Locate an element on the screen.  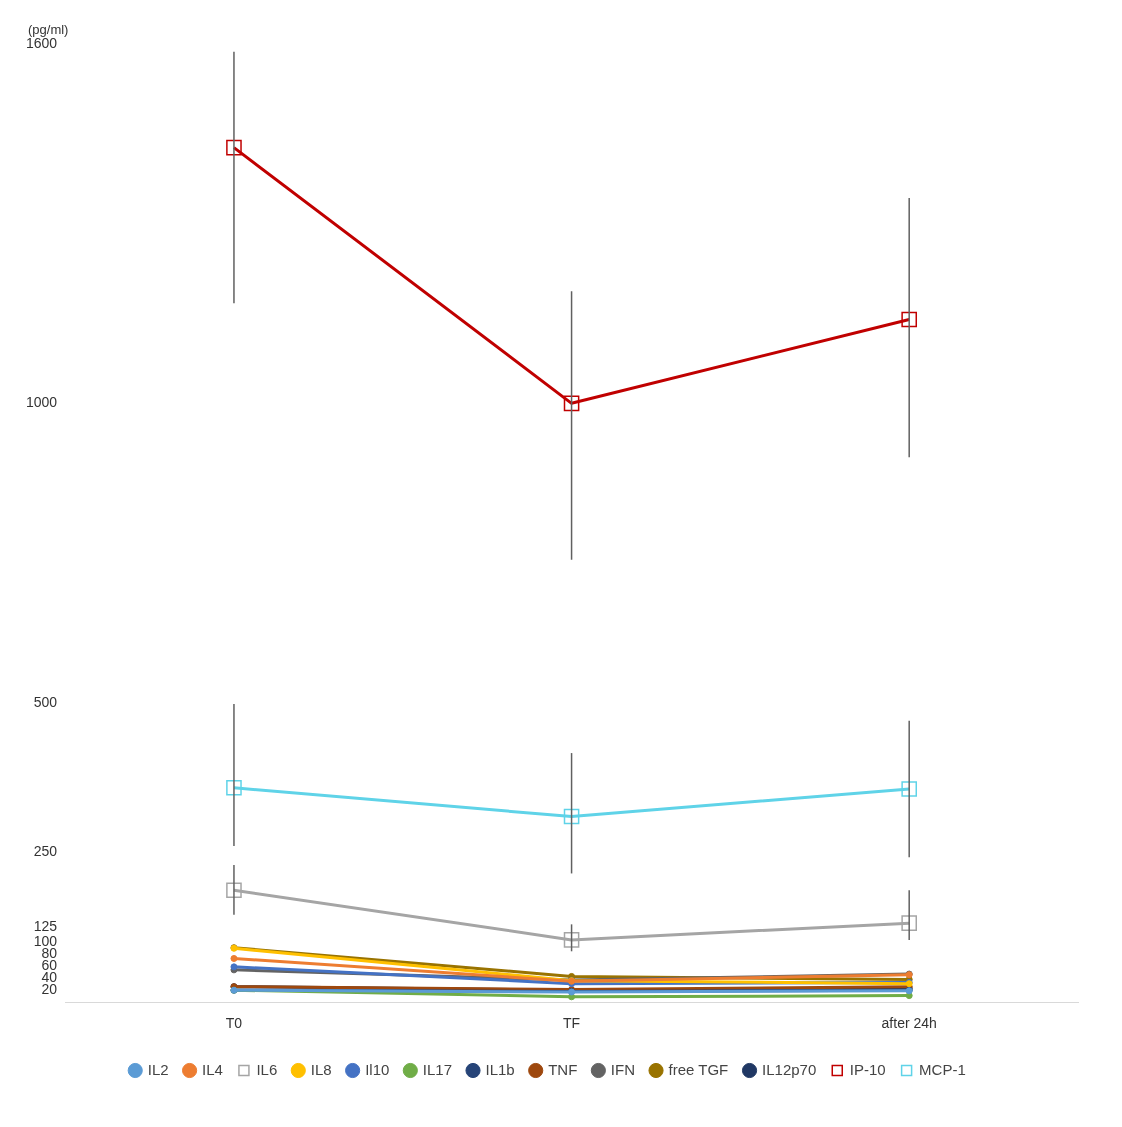
x-tick-label: T0 is located at coordinates (234, 1023).